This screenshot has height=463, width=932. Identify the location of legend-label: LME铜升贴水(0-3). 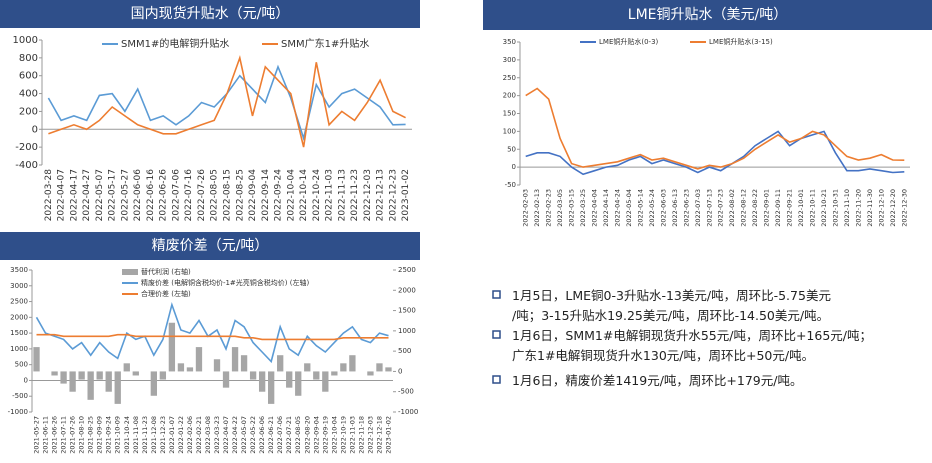
(629, 41).